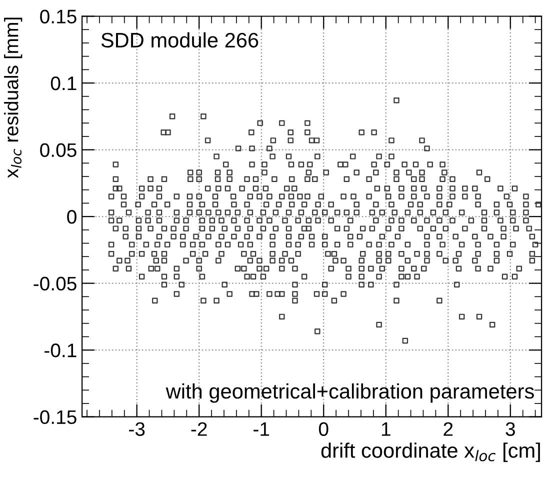 Image resolution: width=547 pixels, height=478 pixels. What do you see at coordinates (510, 429) in the screenshot?
I see `x-tick-label: 3` at bounding box center [510, 429].